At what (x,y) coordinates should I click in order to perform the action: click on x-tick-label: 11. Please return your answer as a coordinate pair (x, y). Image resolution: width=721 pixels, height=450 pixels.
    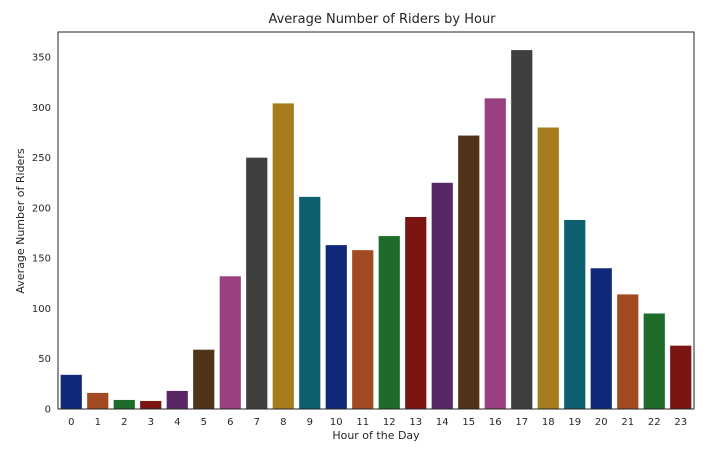
    Looking at the image, I should click on (362, 422).